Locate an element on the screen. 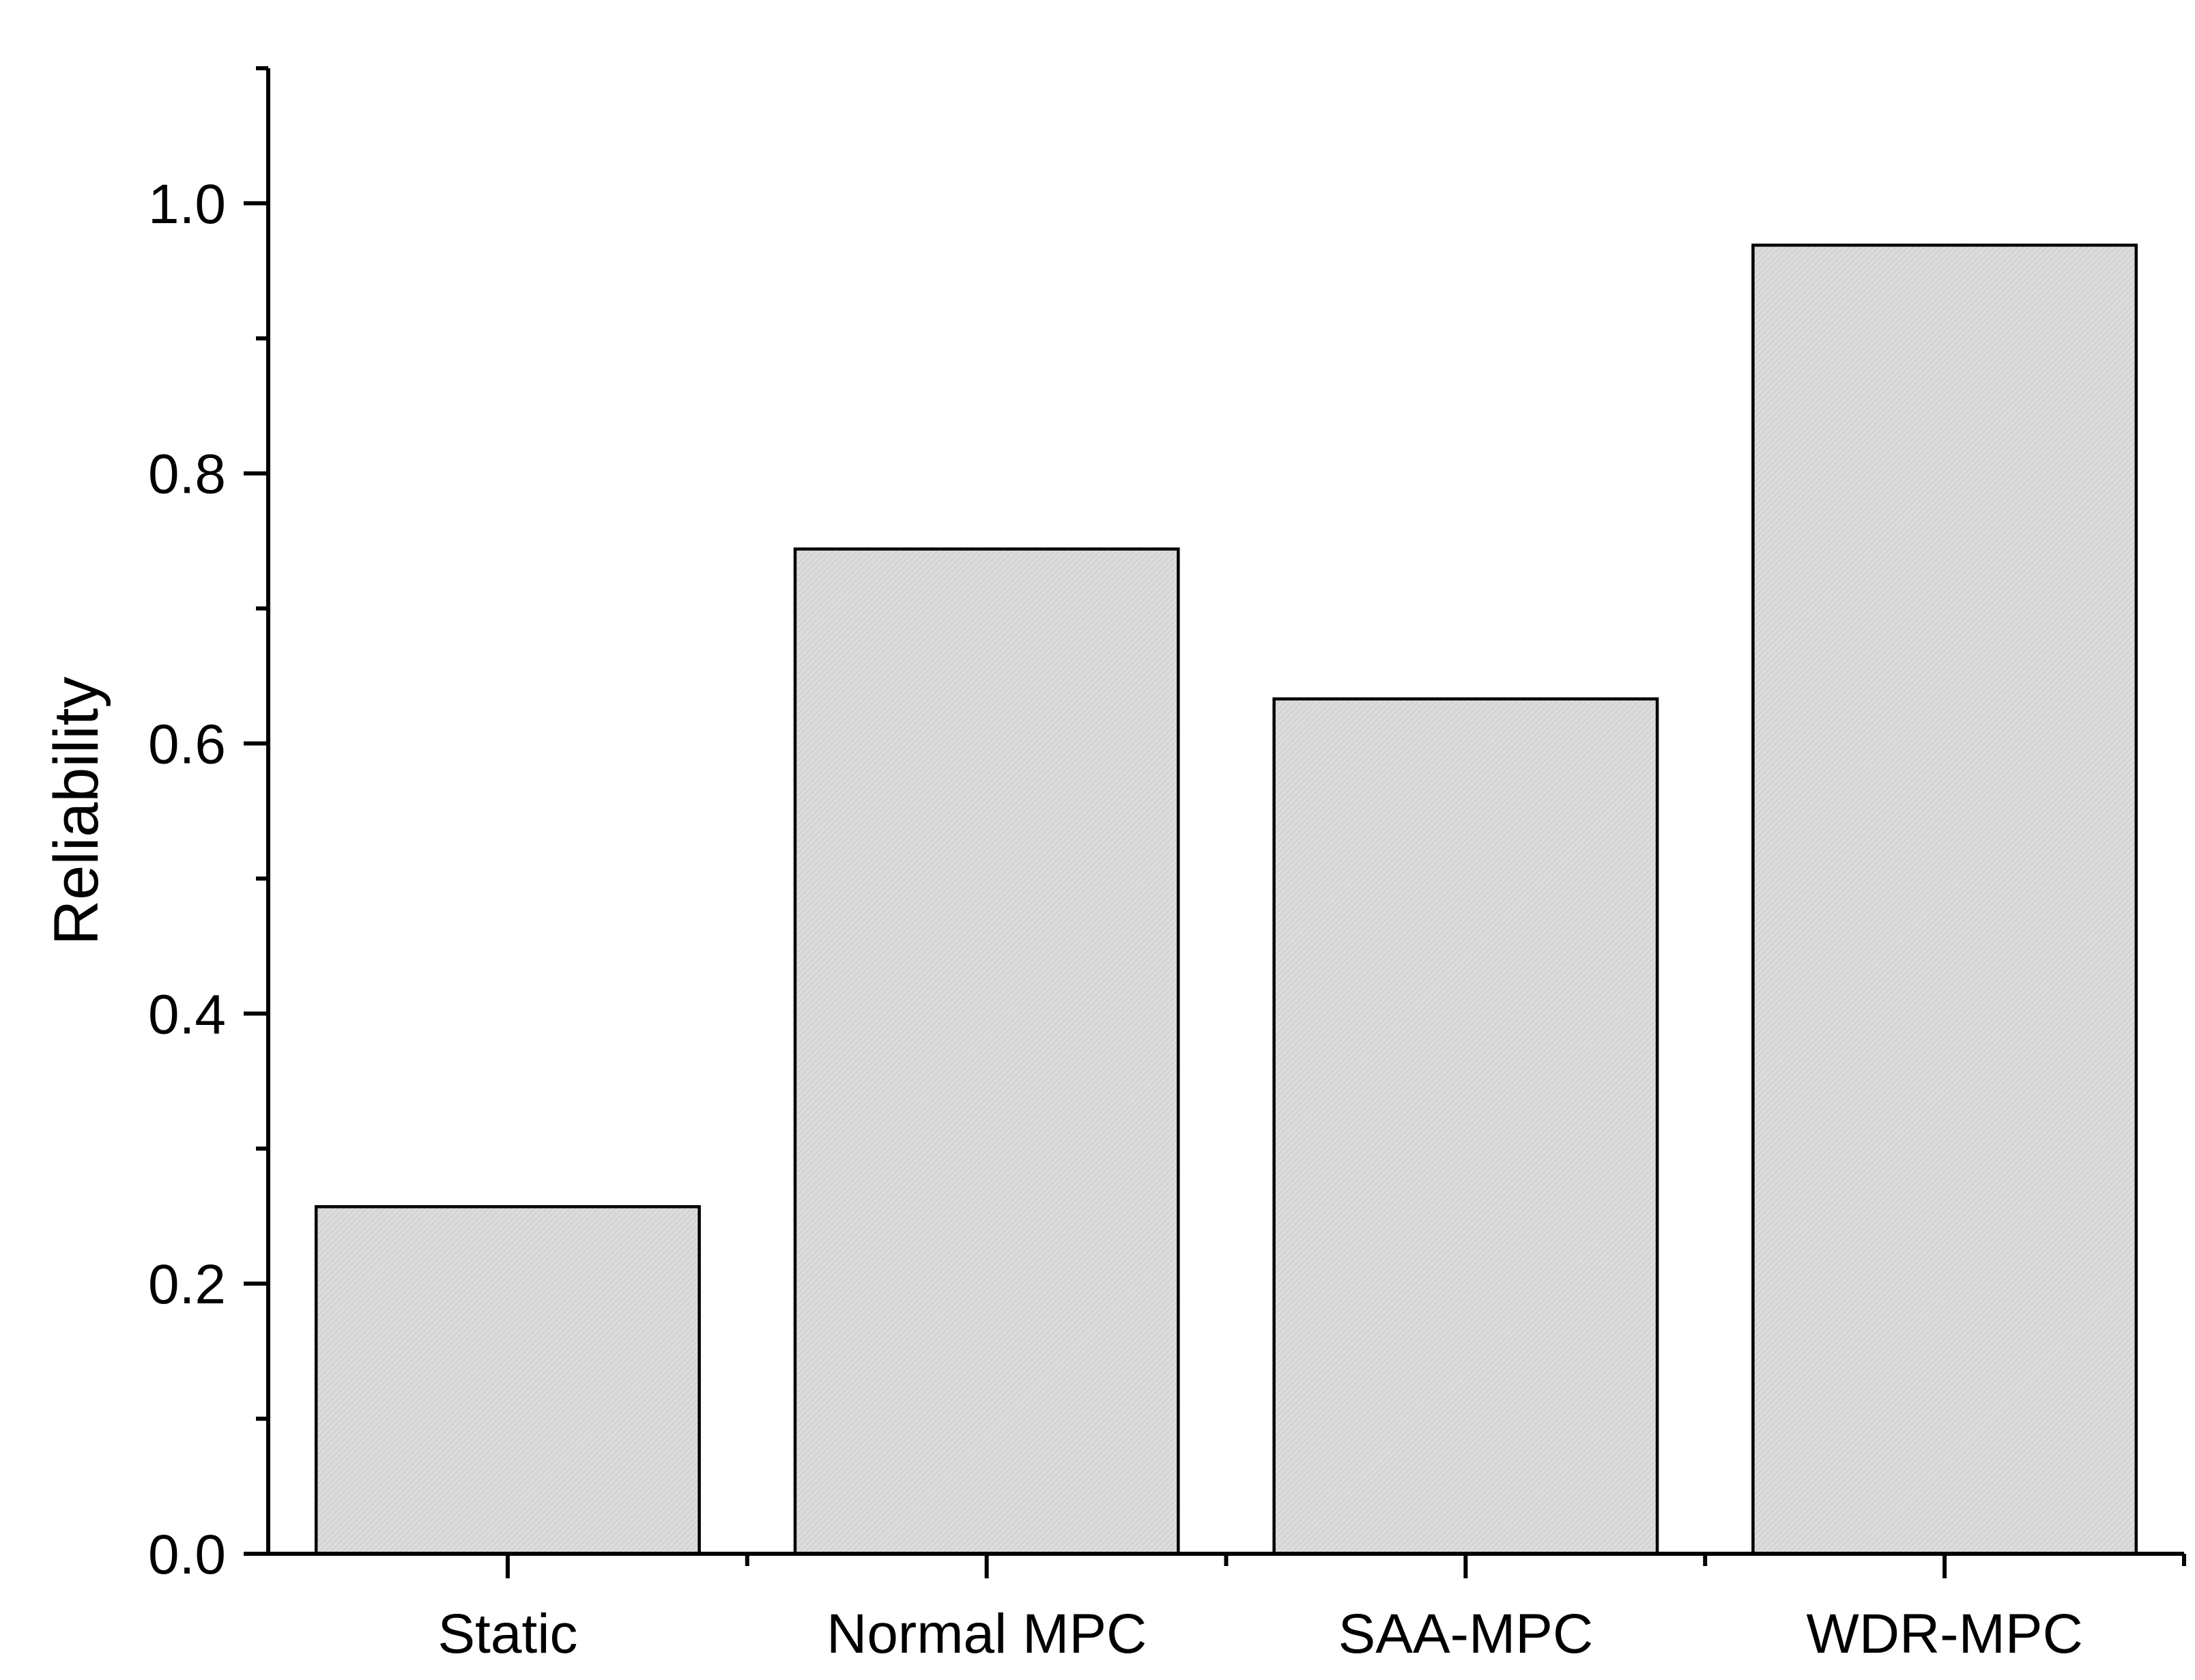 This screenshot has height=1680, width=2195. y-tick-label: 1.0 is located at coordinates (187, 204).